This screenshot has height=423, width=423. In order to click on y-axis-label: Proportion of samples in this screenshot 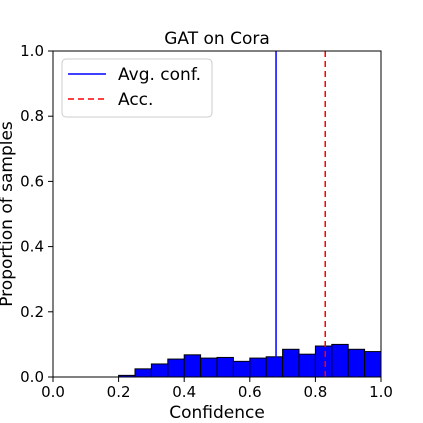, I will do `click(8, 214)`.